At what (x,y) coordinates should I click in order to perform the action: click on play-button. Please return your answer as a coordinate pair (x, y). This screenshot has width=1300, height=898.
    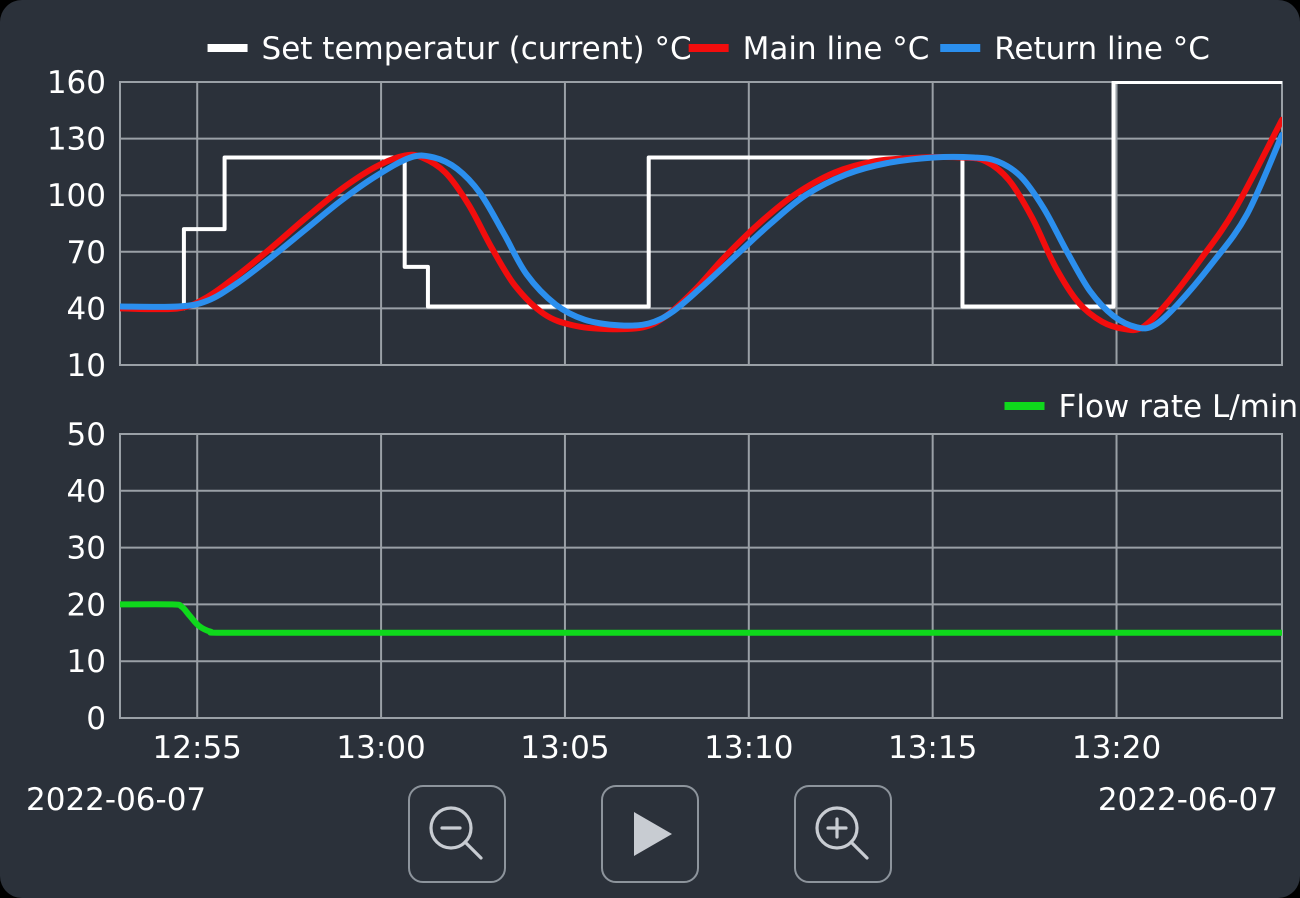
    Looking at the image, I should click on (650, 834).